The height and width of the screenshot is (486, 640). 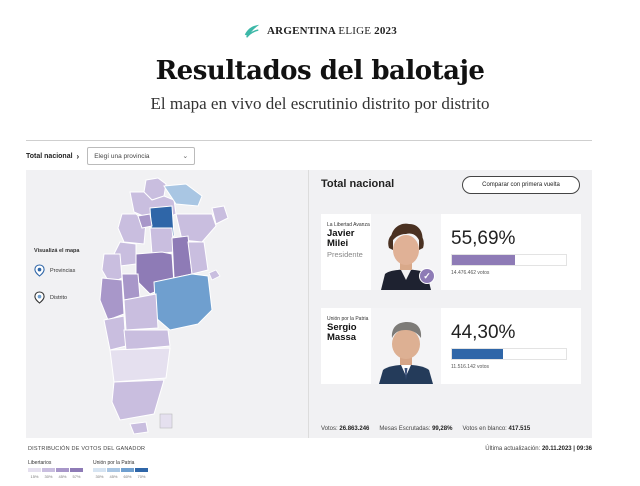 What do you see at coordinates (112, 299) in the screenshot?
I see `map-province-mendoza` at bounding box center [112, 299].